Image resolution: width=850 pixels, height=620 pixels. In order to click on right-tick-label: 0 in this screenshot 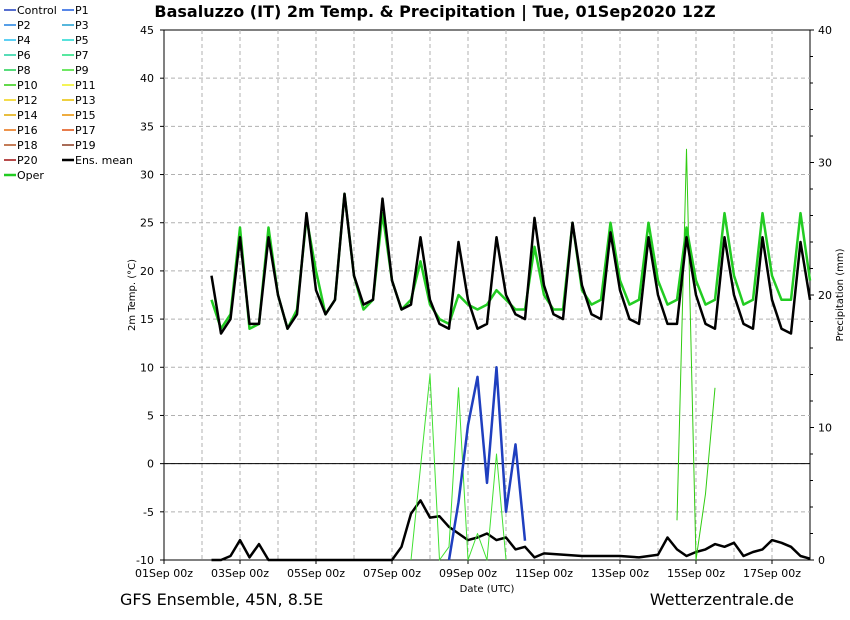, I will do `click(821, 560)`.